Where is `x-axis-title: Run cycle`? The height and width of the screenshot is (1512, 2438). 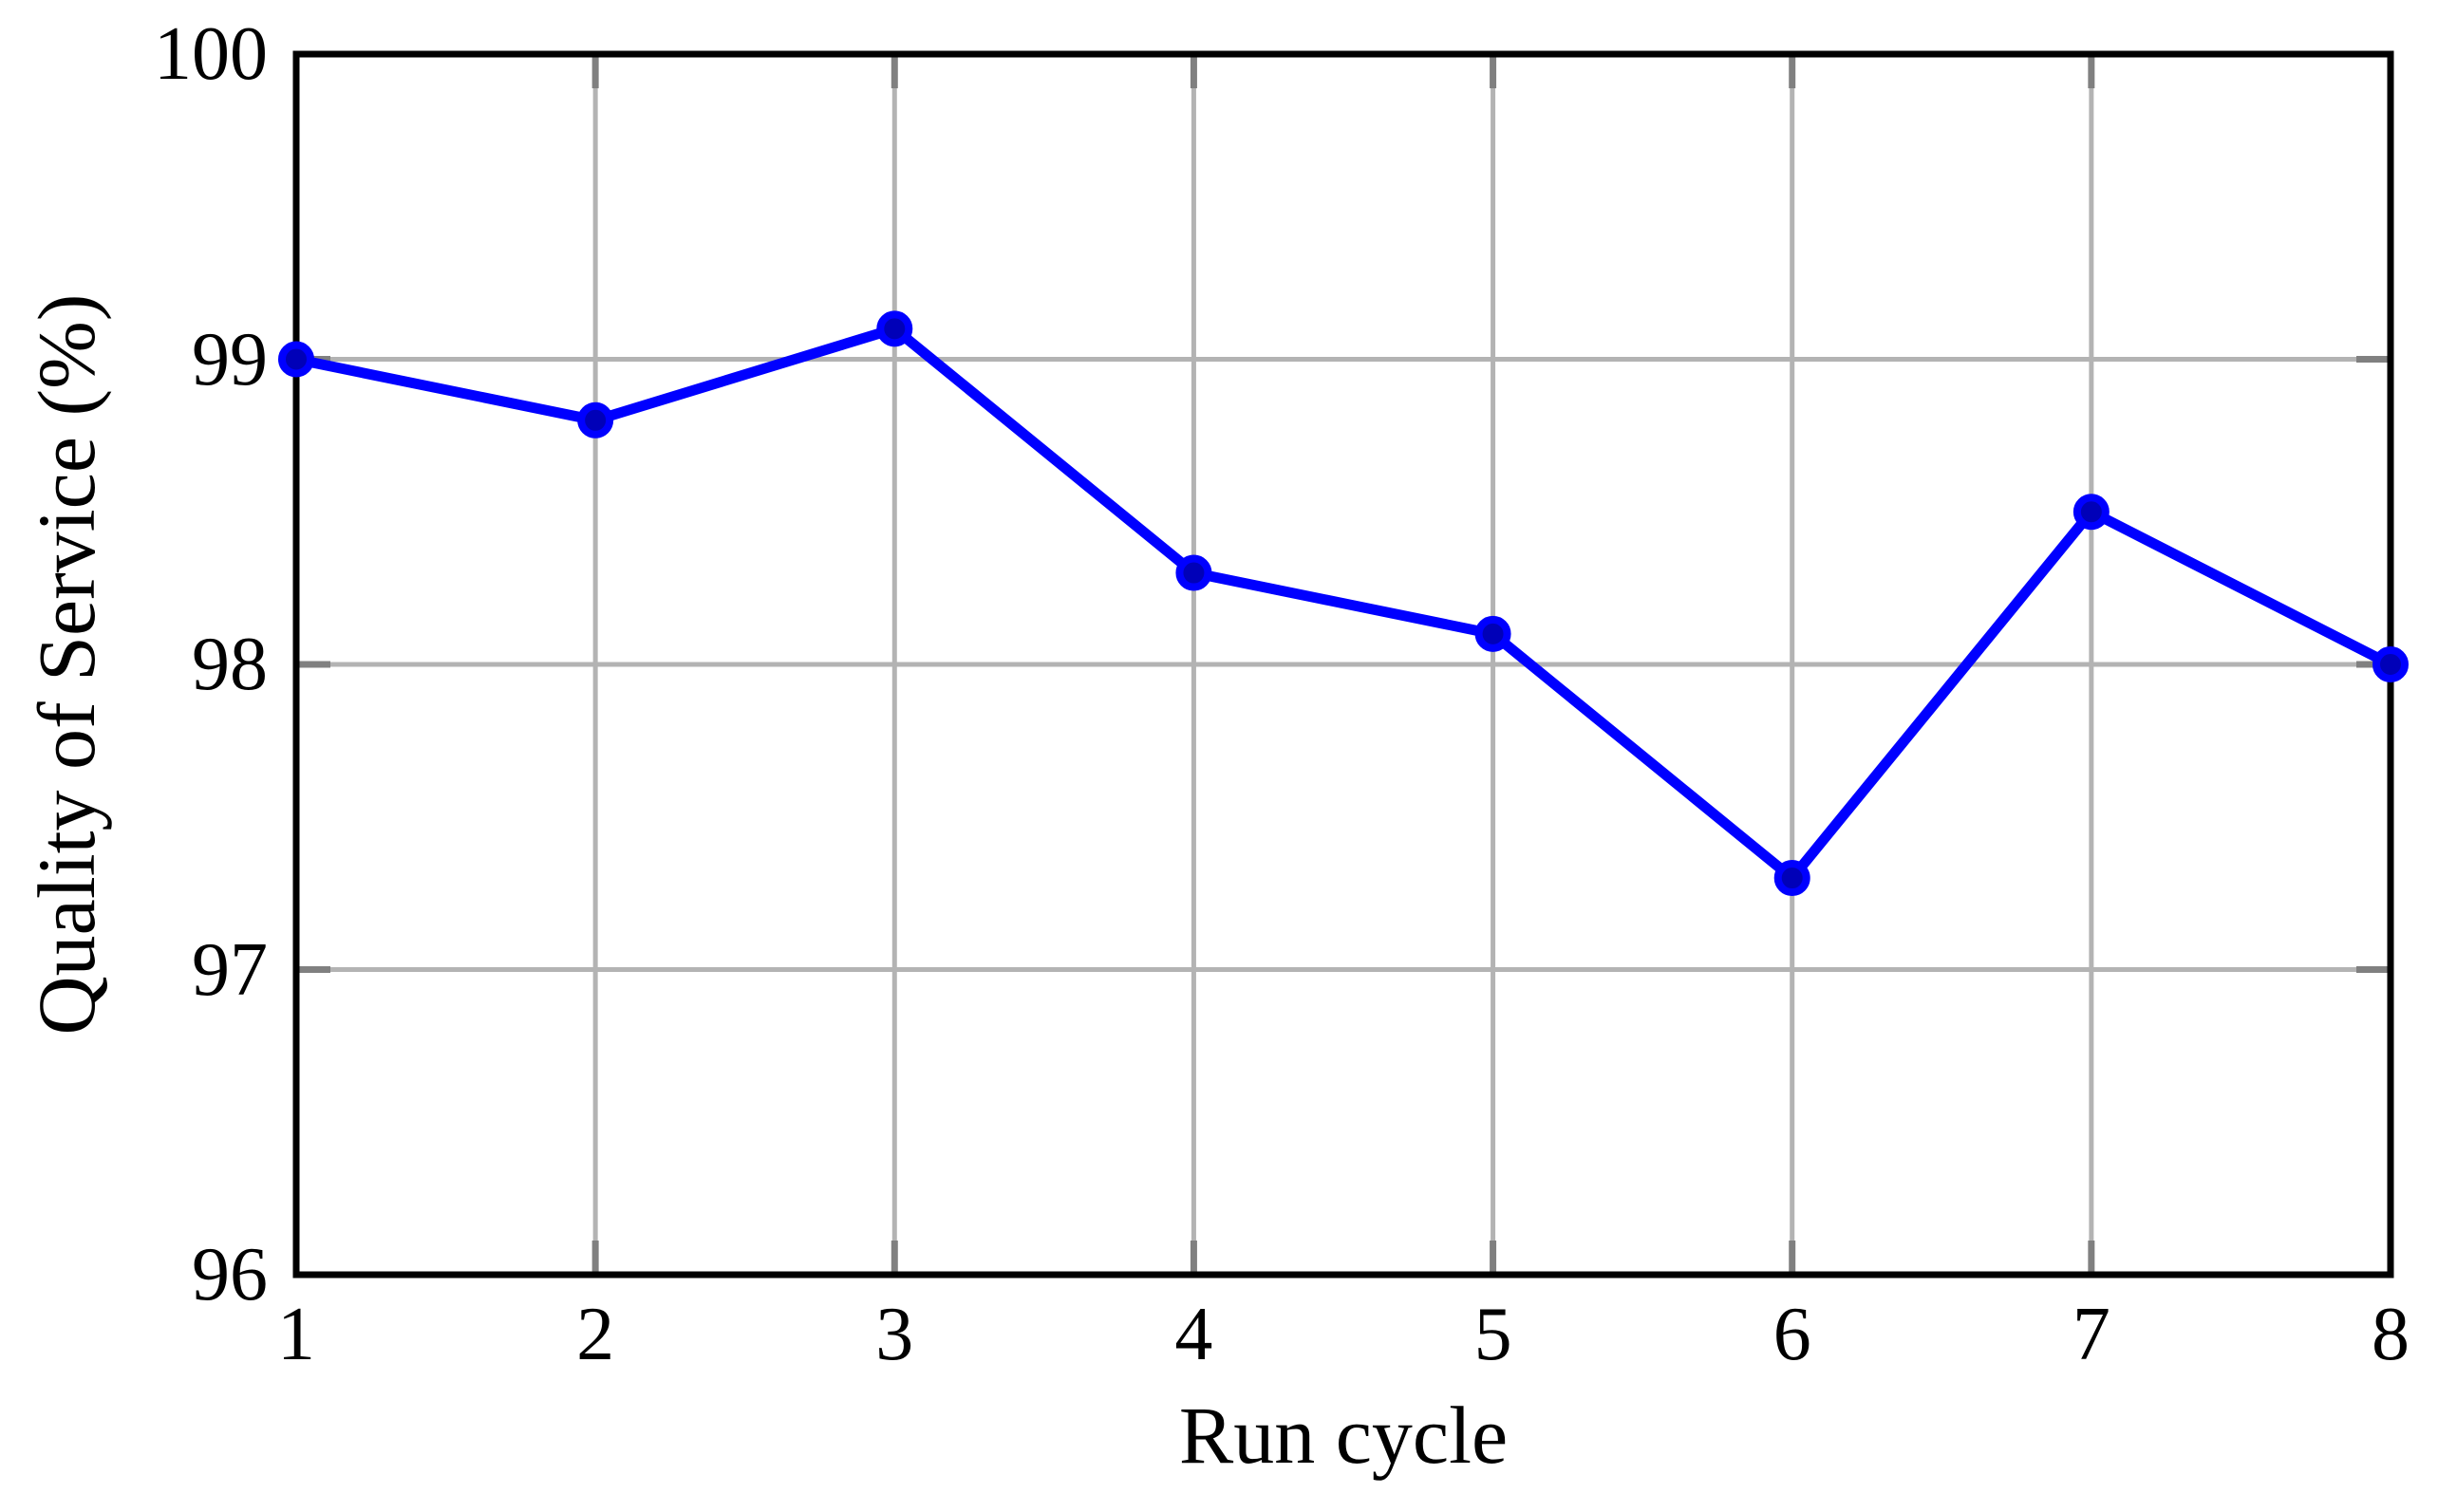 x-axis-title: Run cycle is located at coordinates (1344, 1435).